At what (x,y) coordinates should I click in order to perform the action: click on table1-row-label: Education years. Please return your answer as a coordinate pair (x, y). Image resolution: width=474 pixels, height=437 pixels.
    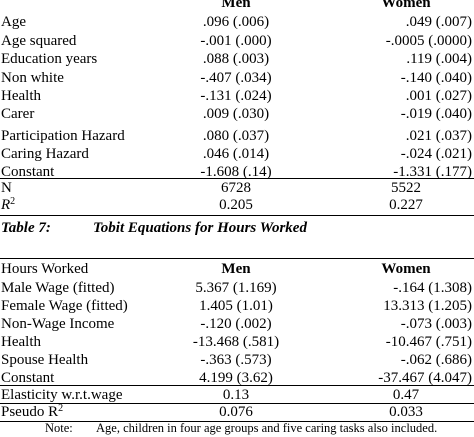
    Looking at the image, I should click on (49, 59).